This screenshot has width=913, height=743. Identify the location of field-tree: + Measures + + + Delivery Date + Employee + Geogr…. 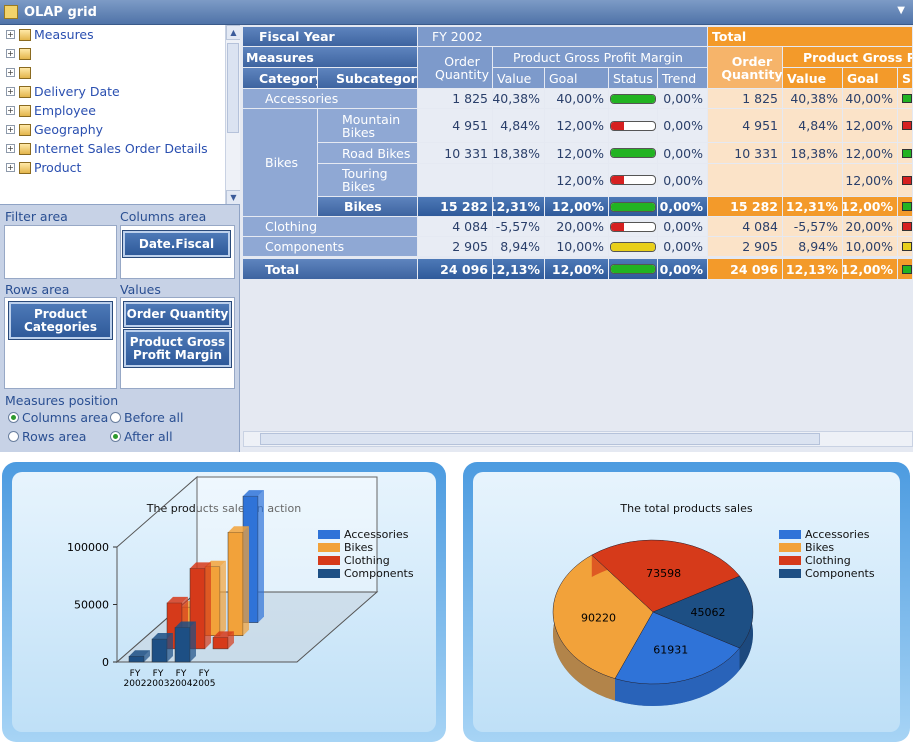
(120, 115).